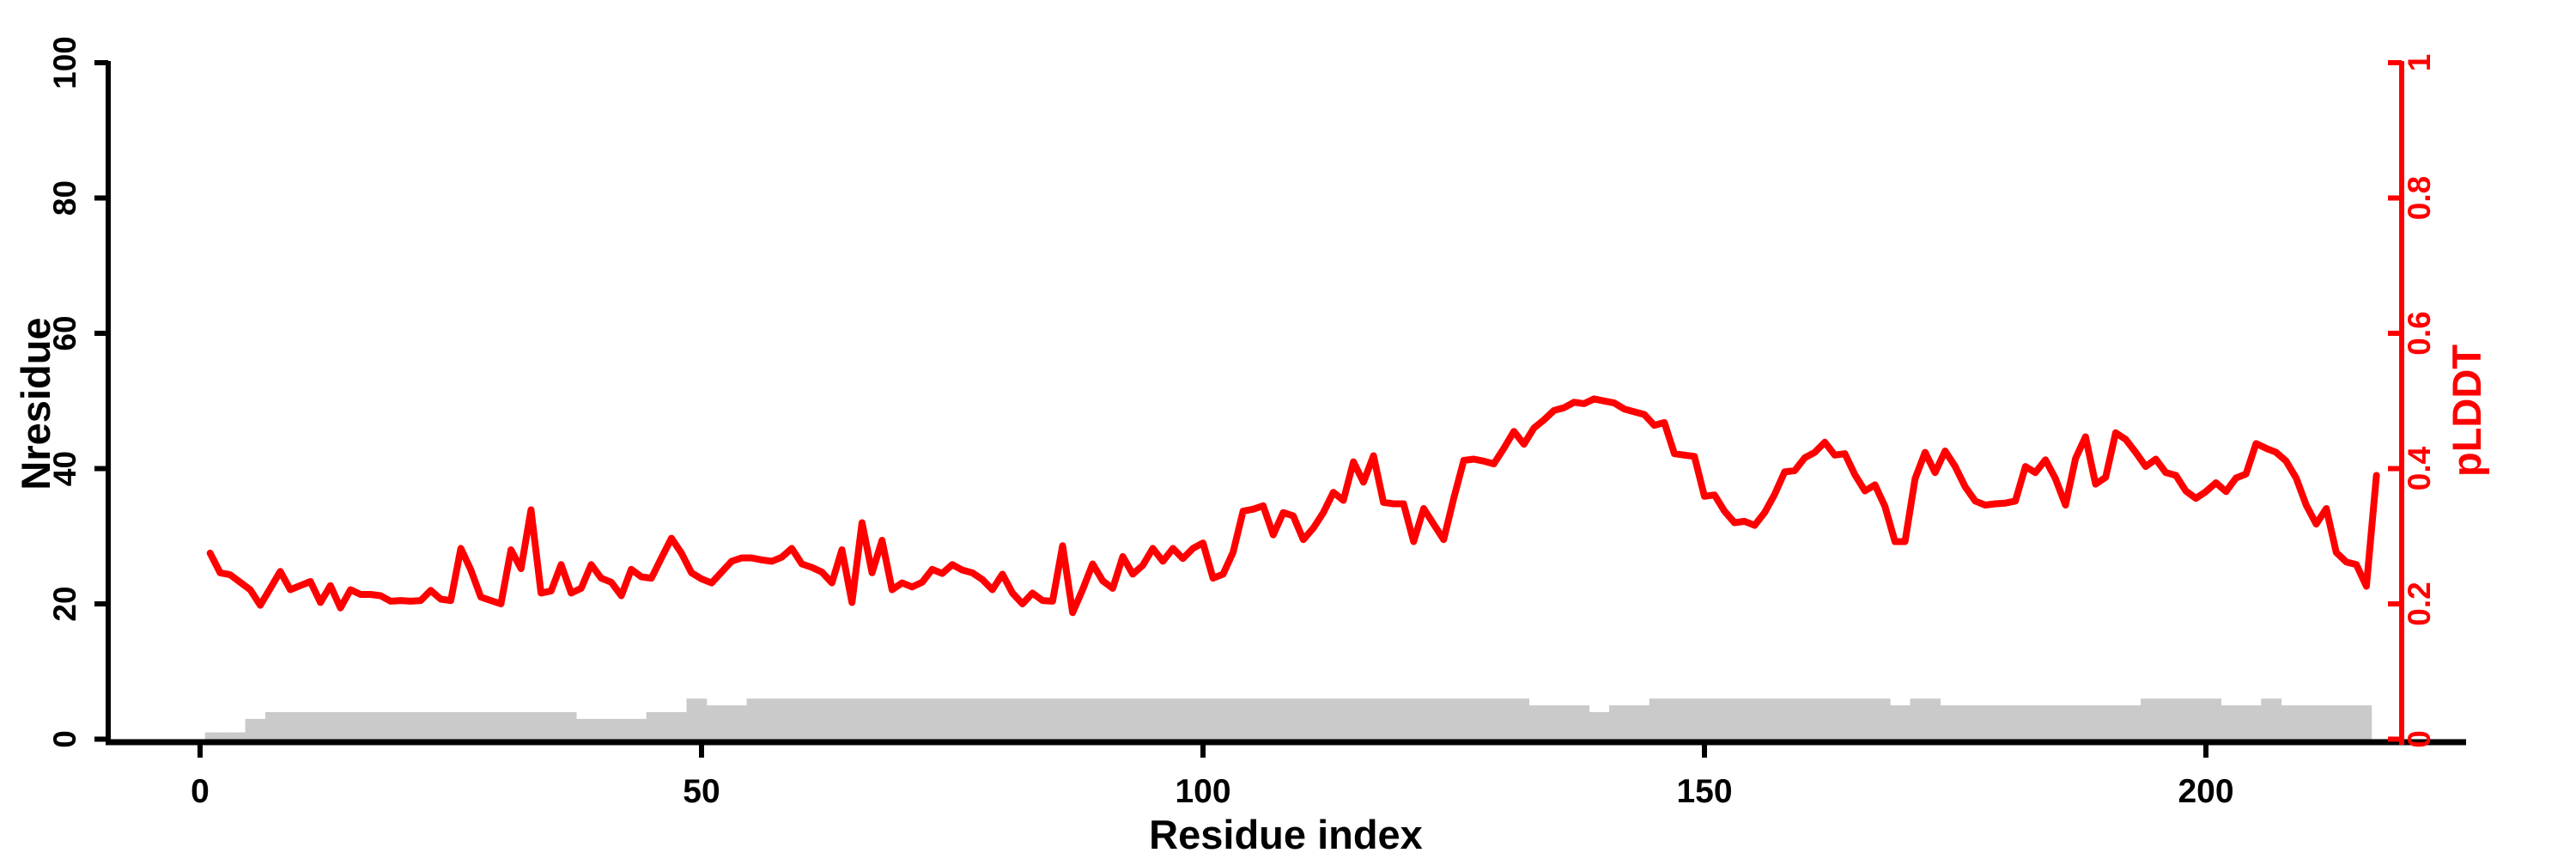 The height and width of the screenshot is (859, 2576). What do you see at coordinates (2419, 468) in the screenshot?
I see `y-axis-right-tick-label: 0.4` at bounding box center [2419, 468].